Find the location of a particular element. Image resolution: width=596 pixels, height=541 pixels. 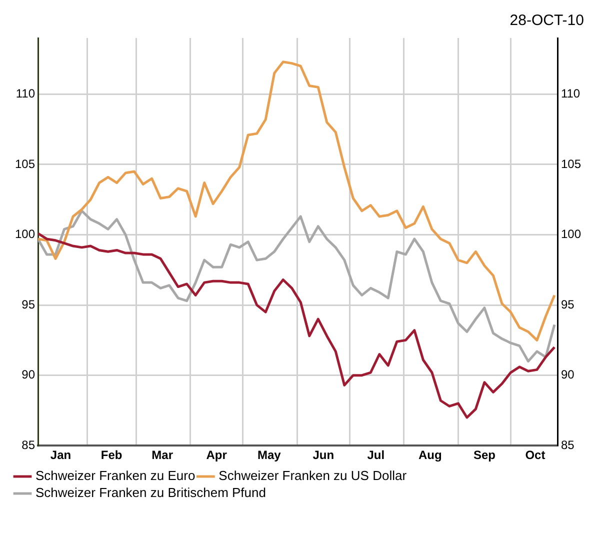

chart-title: 28-OCT-10 is located at coordinates (547, 21).